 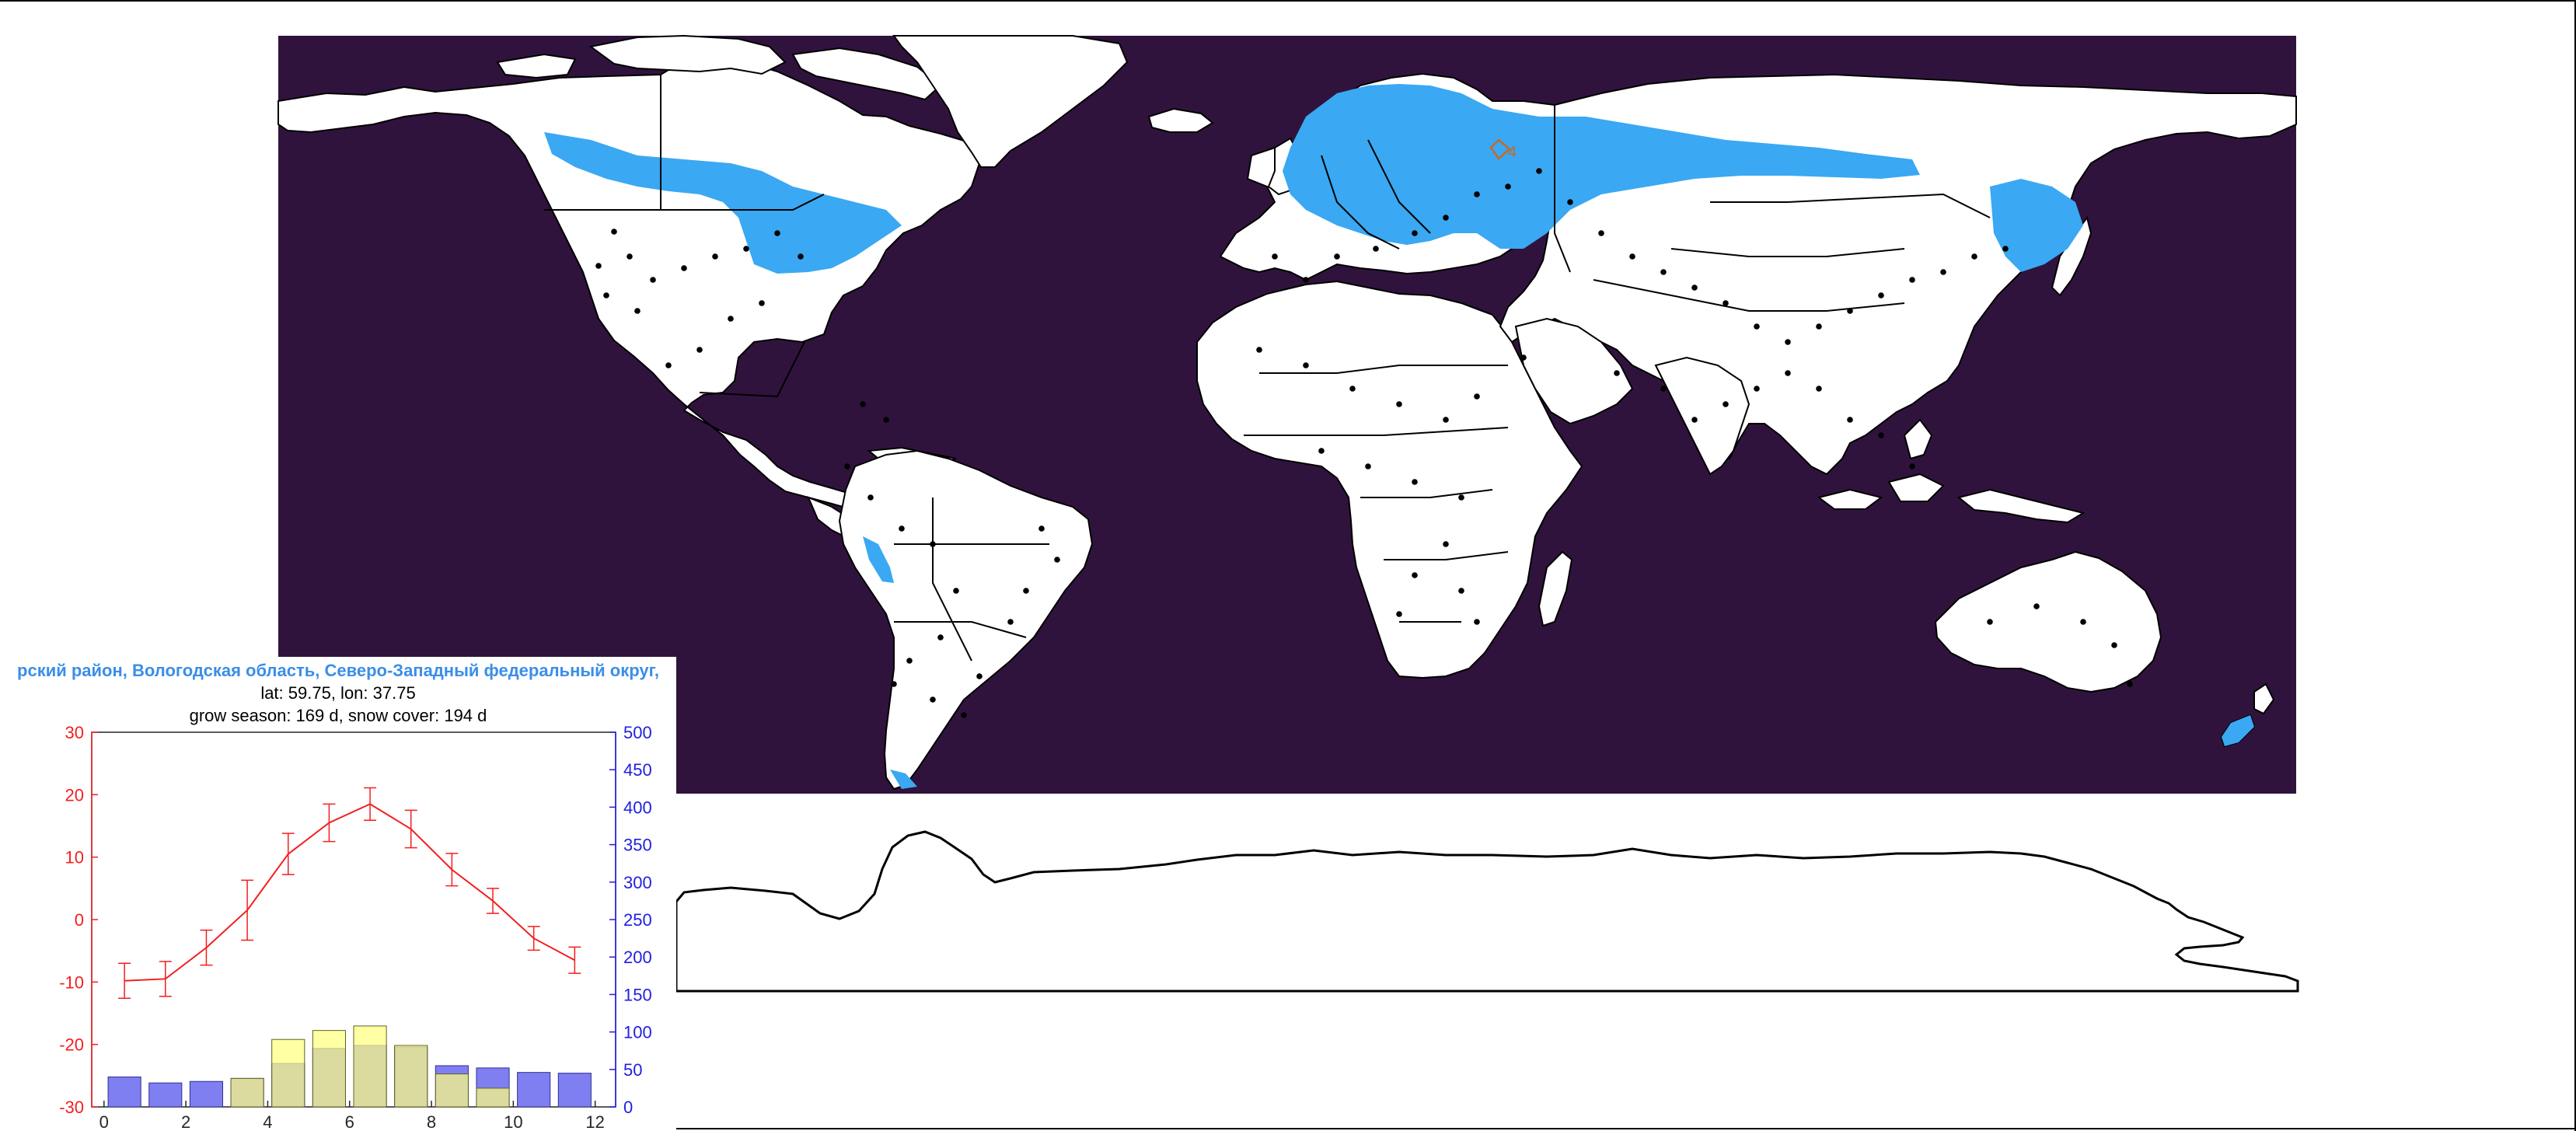 What do you see at coordinates (638, 770) in the screenshot?
I see `precip-tick-label: 450` at bounding box center [638, 770].